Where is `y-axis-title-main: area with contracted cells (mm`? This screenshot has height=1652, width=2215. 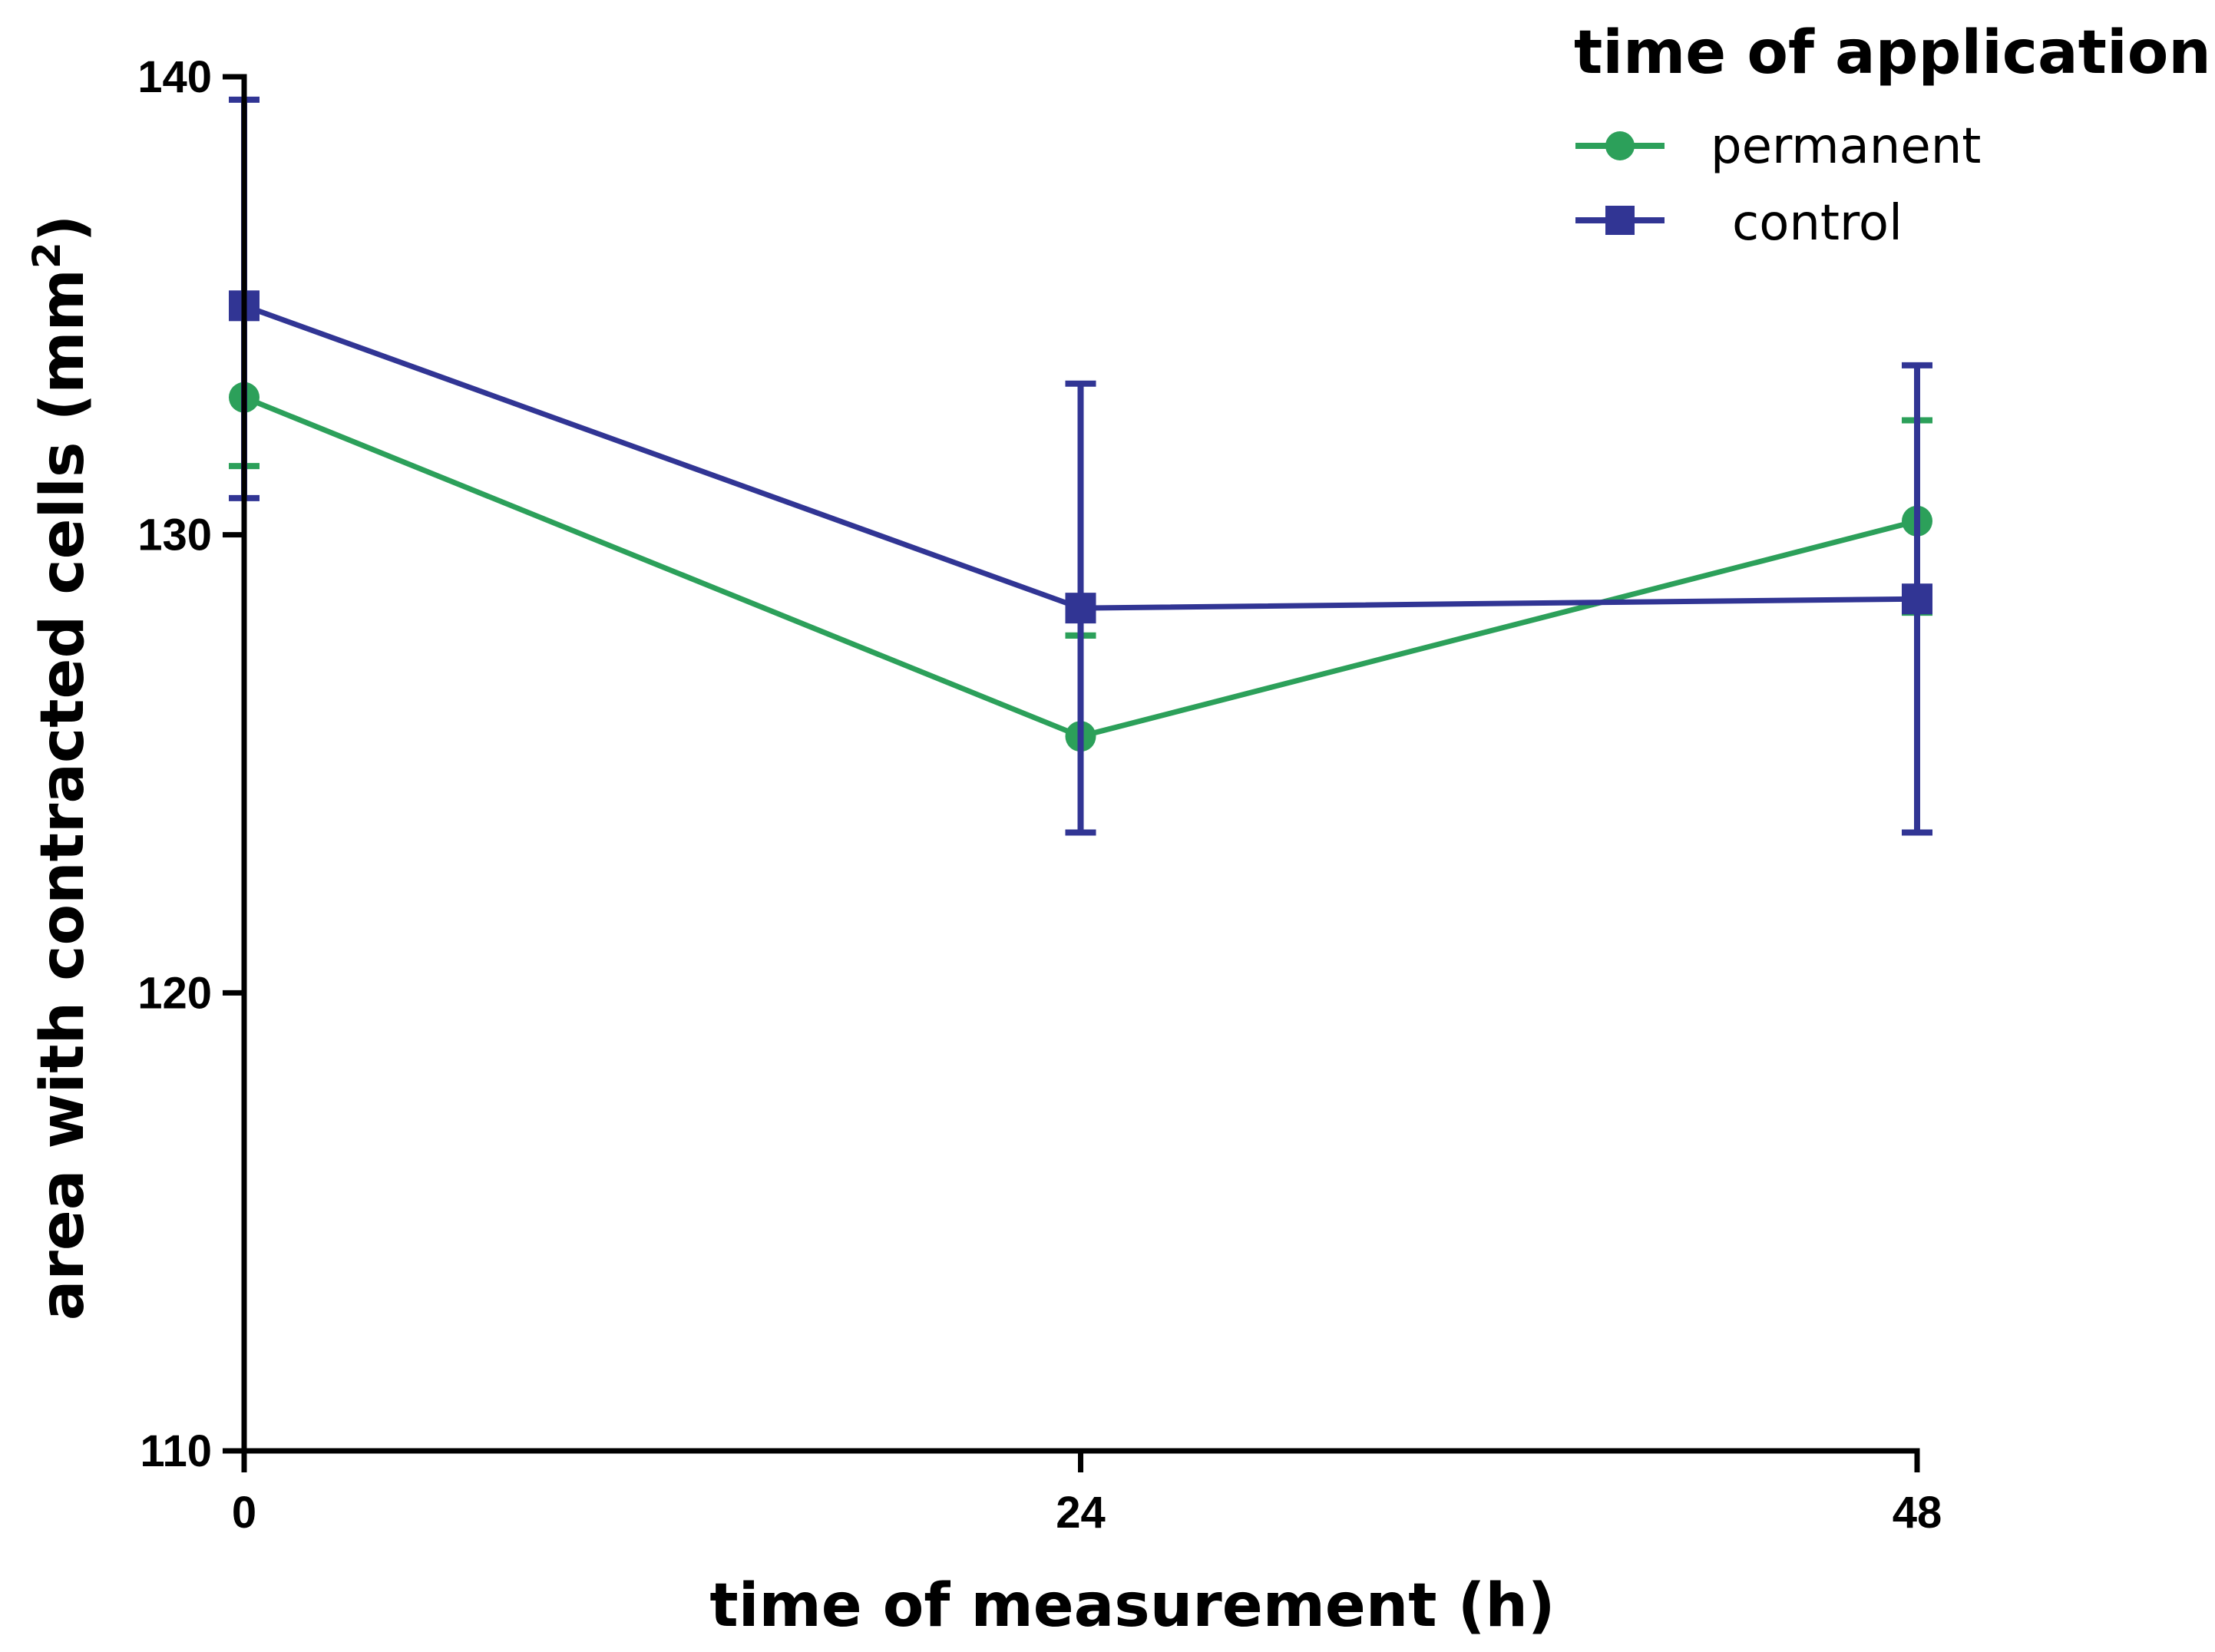 y-axis-title-main: area with contracted cells (mm is located at coordinates (63, 794).